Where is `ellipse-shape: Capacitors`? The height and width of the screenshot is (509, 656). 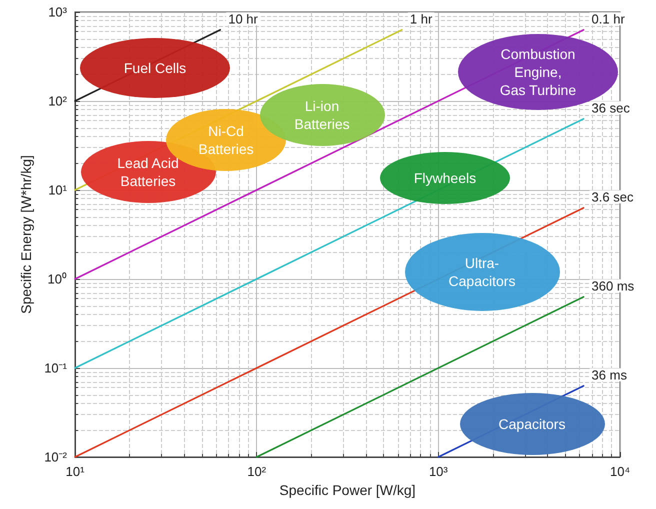
ellipse-shape: Capacitors is located at coordinates (532, 424).